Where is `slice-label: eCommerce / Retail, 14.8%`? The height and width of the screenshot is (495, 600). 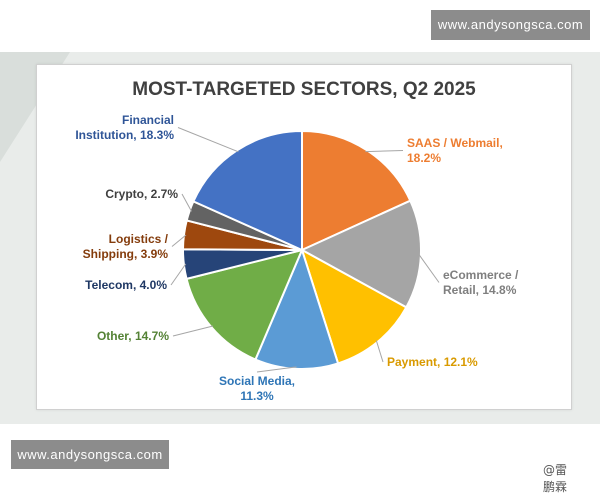 slice-label: eCommerce / Retail, 14.8% is located at coordinates (481, 282).